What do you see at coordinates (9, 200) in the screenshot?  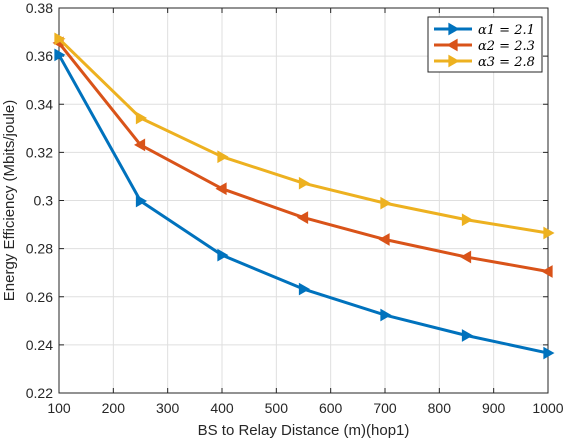 I see `y-axis-label: Energy Efficiency (Mbits/joule)` at bounding box center [9, 200].